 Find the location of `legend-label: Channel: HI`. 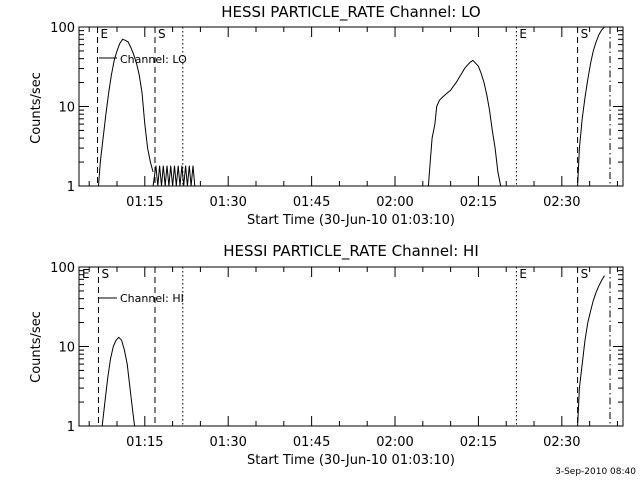

legend-label: Channel: HI is located at coordinates (152, 298).